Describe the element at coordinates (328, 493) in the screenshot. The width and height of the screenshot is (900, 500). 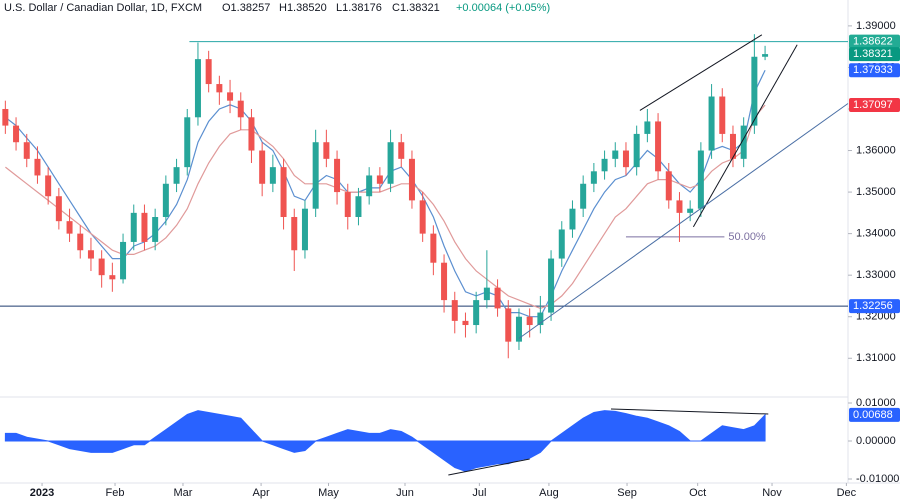
I see `x-tick-label: May` at that location.